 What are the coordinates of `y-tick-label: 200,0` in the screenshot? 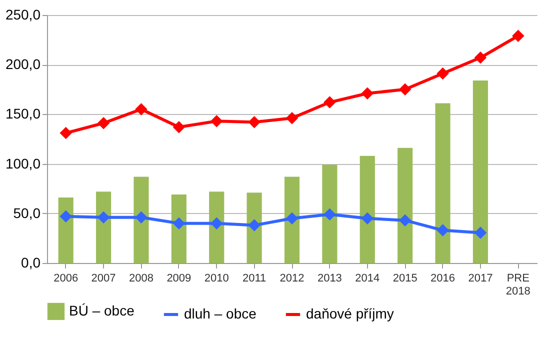 It's located at (23, 64).